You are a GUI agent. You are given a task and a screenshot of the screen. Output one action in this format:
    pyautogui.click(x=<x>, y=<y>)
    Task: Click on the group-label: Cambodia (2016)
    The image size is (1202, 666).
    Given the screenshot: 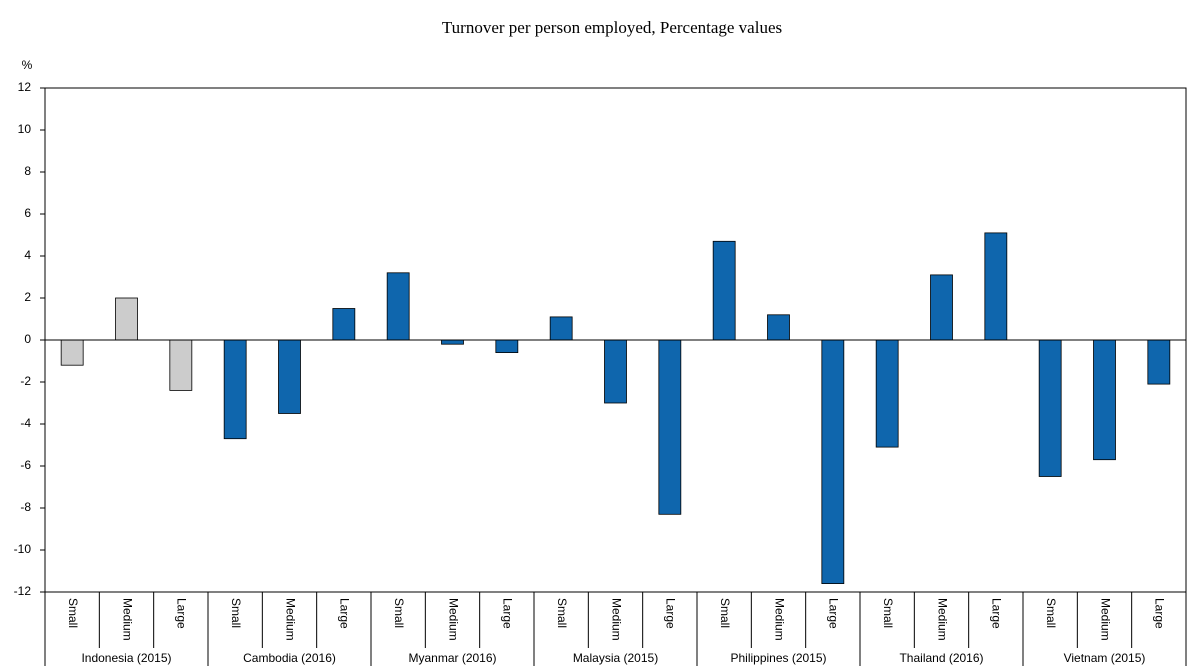 What is the action you would take?
    pyautogui.click(x=289, y=658)
    